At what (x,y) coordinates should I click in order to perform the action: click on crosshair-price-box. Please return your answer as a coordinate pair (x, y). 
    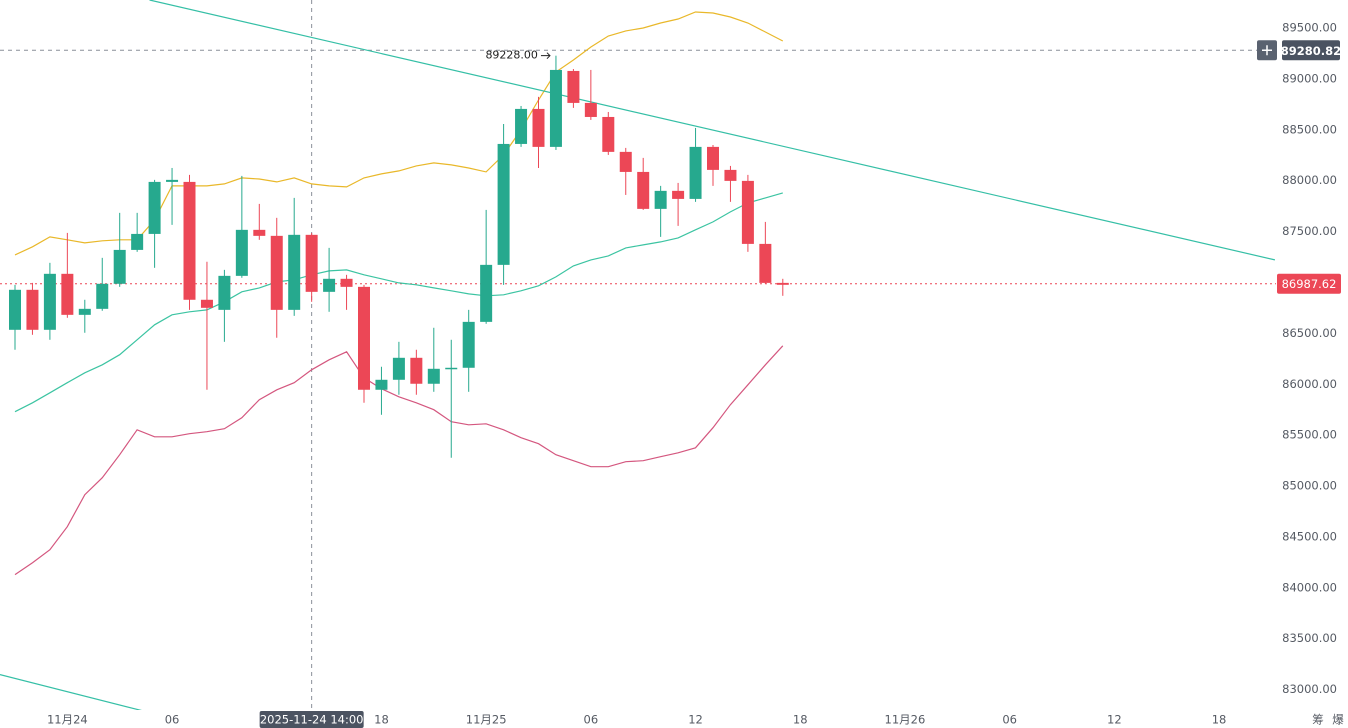
    Looking at the image, I should click on (1311, 50).